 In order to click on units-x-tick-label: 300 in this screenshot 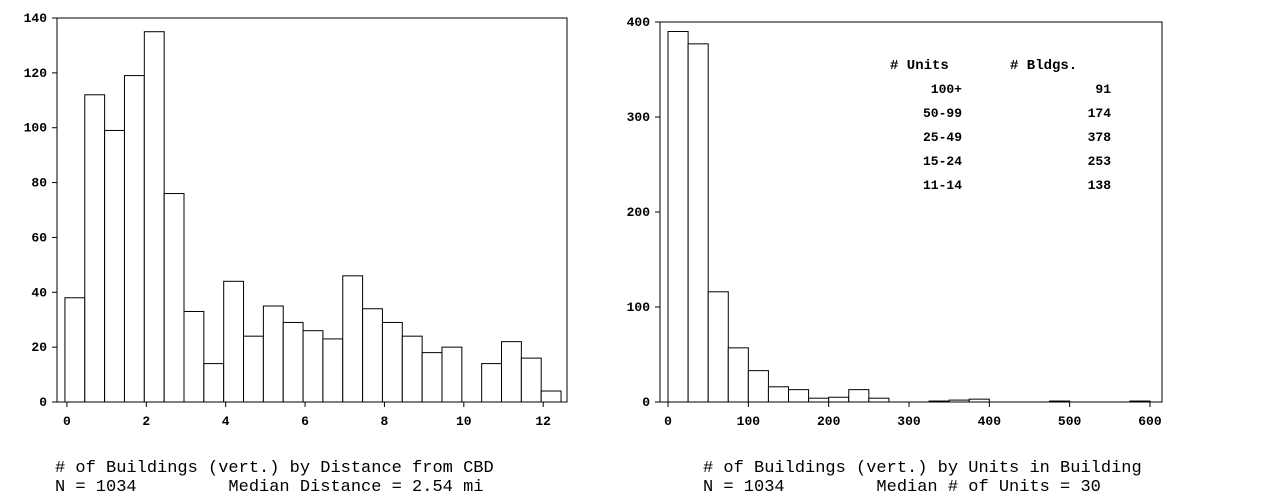, I will do `click(909, 421)`.